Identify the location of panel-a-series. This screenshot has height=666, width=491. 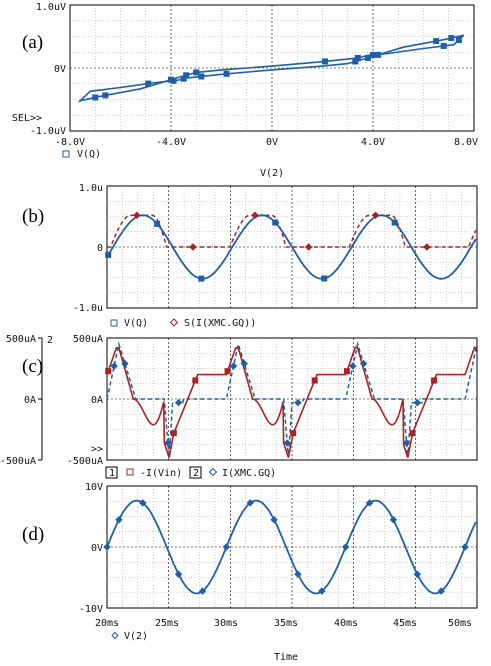
(271, 68).